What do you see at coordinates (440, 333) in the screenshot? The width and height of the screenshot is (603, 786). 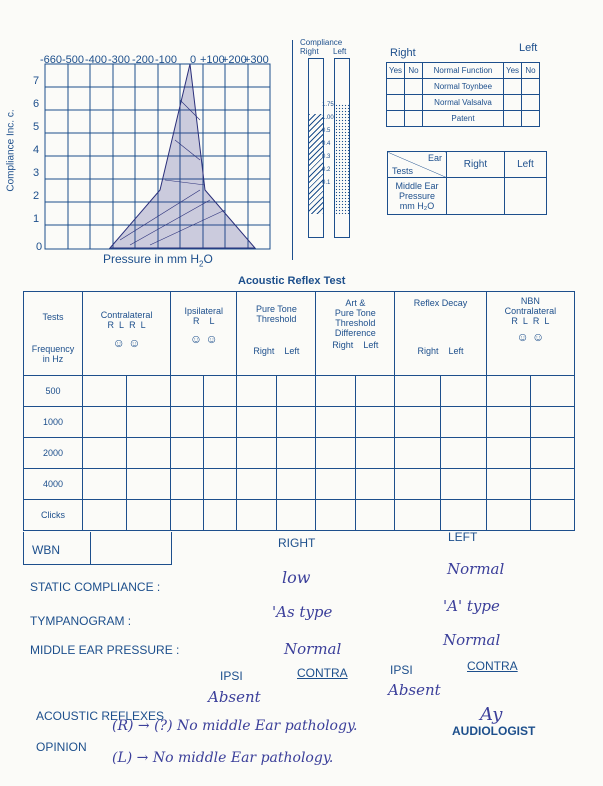 I see `reflex-decay-header: Reflex Decay Right Left` at bounding box center [440, 333].